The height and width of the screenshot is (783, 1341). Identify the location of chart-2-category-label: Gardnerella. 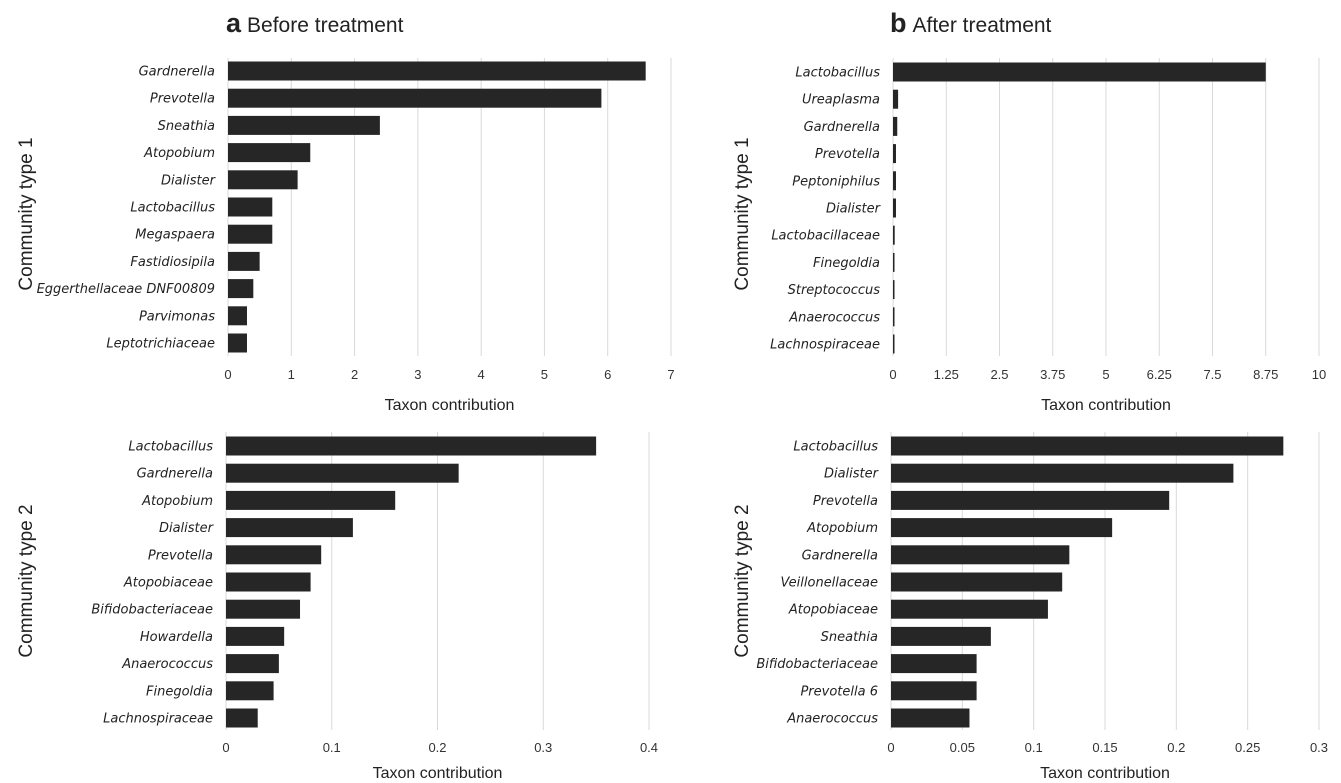
(842, 127).